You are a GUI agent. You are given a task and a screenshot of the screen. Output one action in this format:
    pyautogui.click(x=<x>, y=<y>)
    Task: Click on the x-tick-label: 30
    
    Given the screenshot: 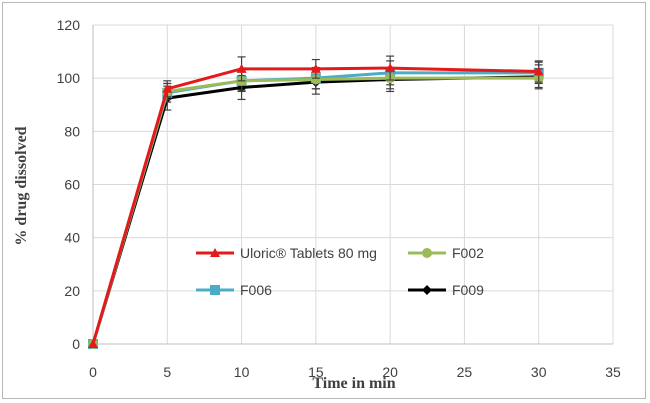 What is the action you would take?
    pyautogui.click(x=539, y=372)
    